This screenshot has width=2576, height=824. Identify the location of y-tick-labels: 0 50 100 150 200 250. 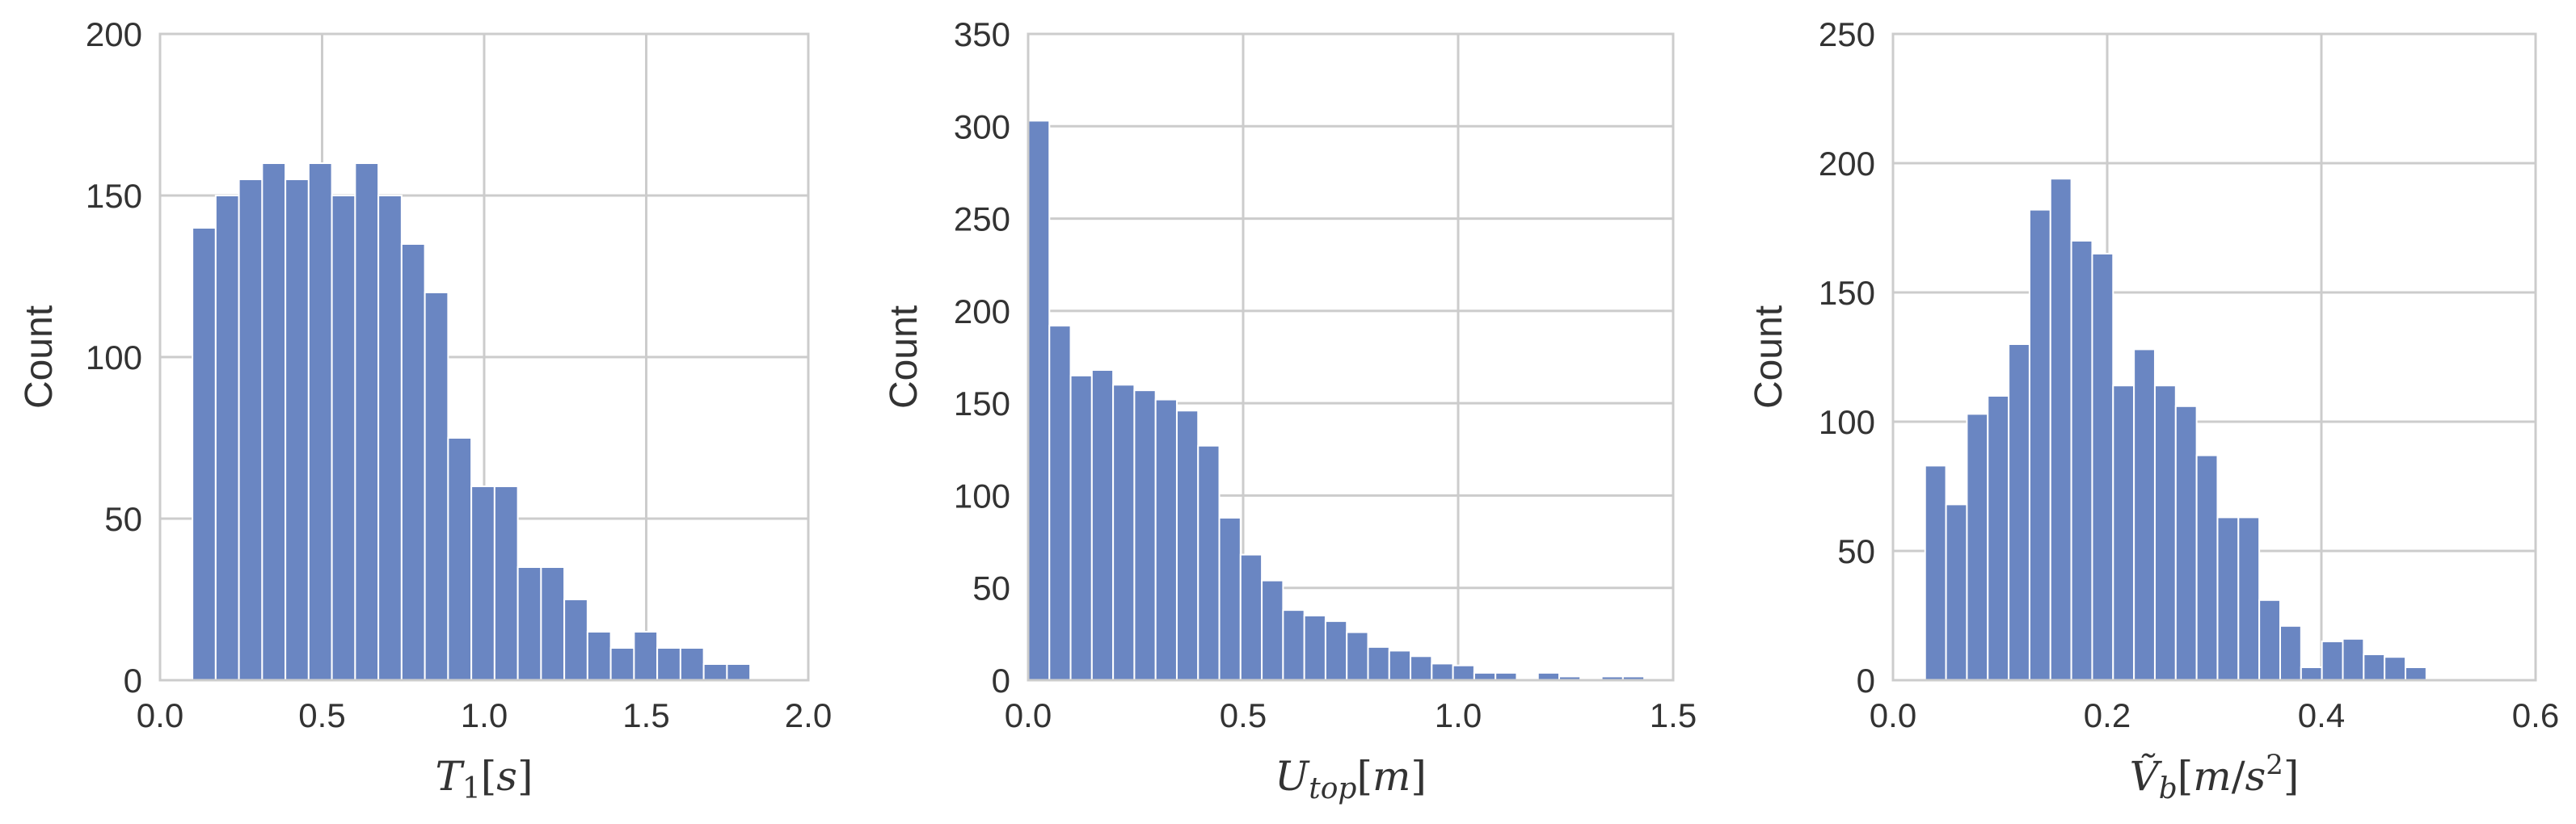
(1847, 357).